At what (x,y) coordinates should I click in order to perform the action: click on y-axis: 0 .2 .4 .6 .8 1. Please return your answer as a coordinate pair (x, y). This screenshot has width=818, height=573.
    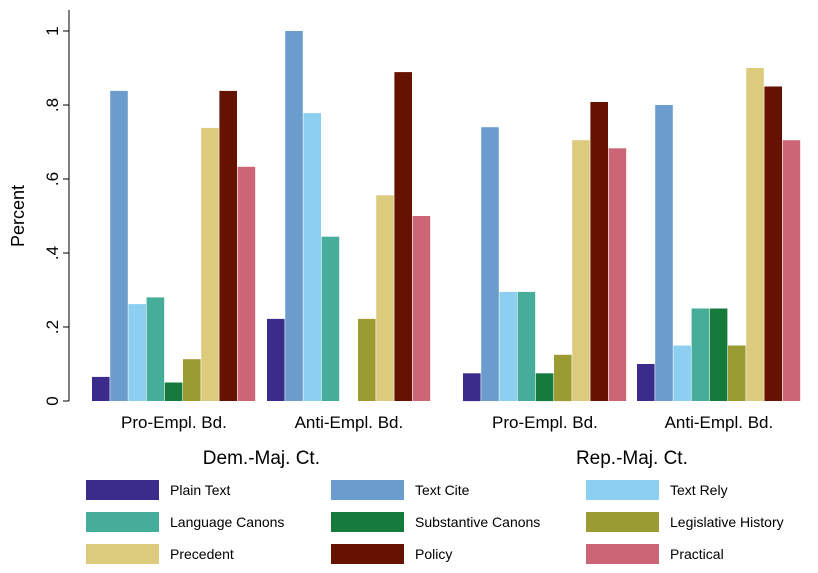
    Looking at the image, I should click on (56, 208).